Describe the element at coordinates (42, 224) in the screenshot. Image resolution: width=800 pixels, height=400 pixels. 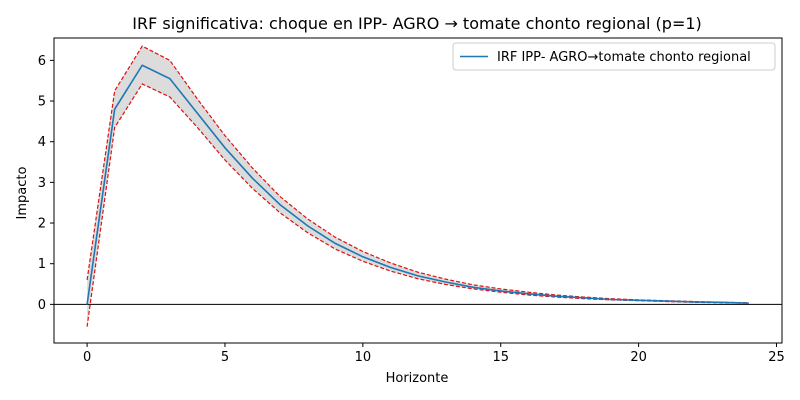
I see `y-tick-label: 2` at that location.